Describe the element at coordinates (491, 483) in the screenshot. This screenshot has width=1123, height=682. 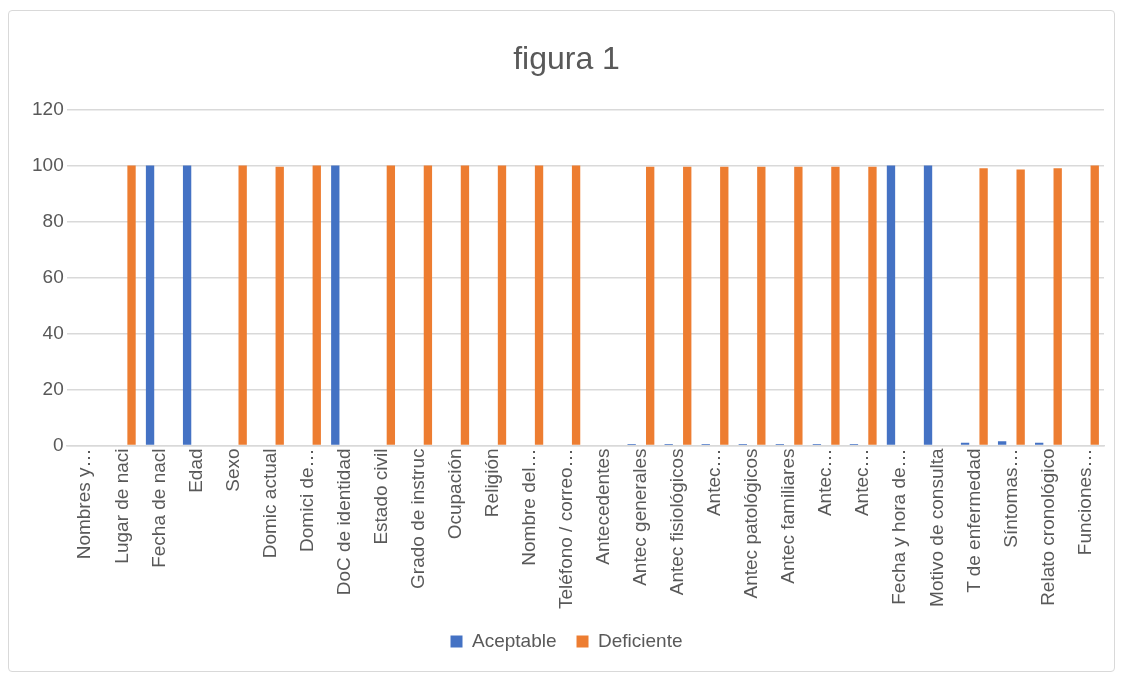
I see `x-tick-label: Religión` at that location.